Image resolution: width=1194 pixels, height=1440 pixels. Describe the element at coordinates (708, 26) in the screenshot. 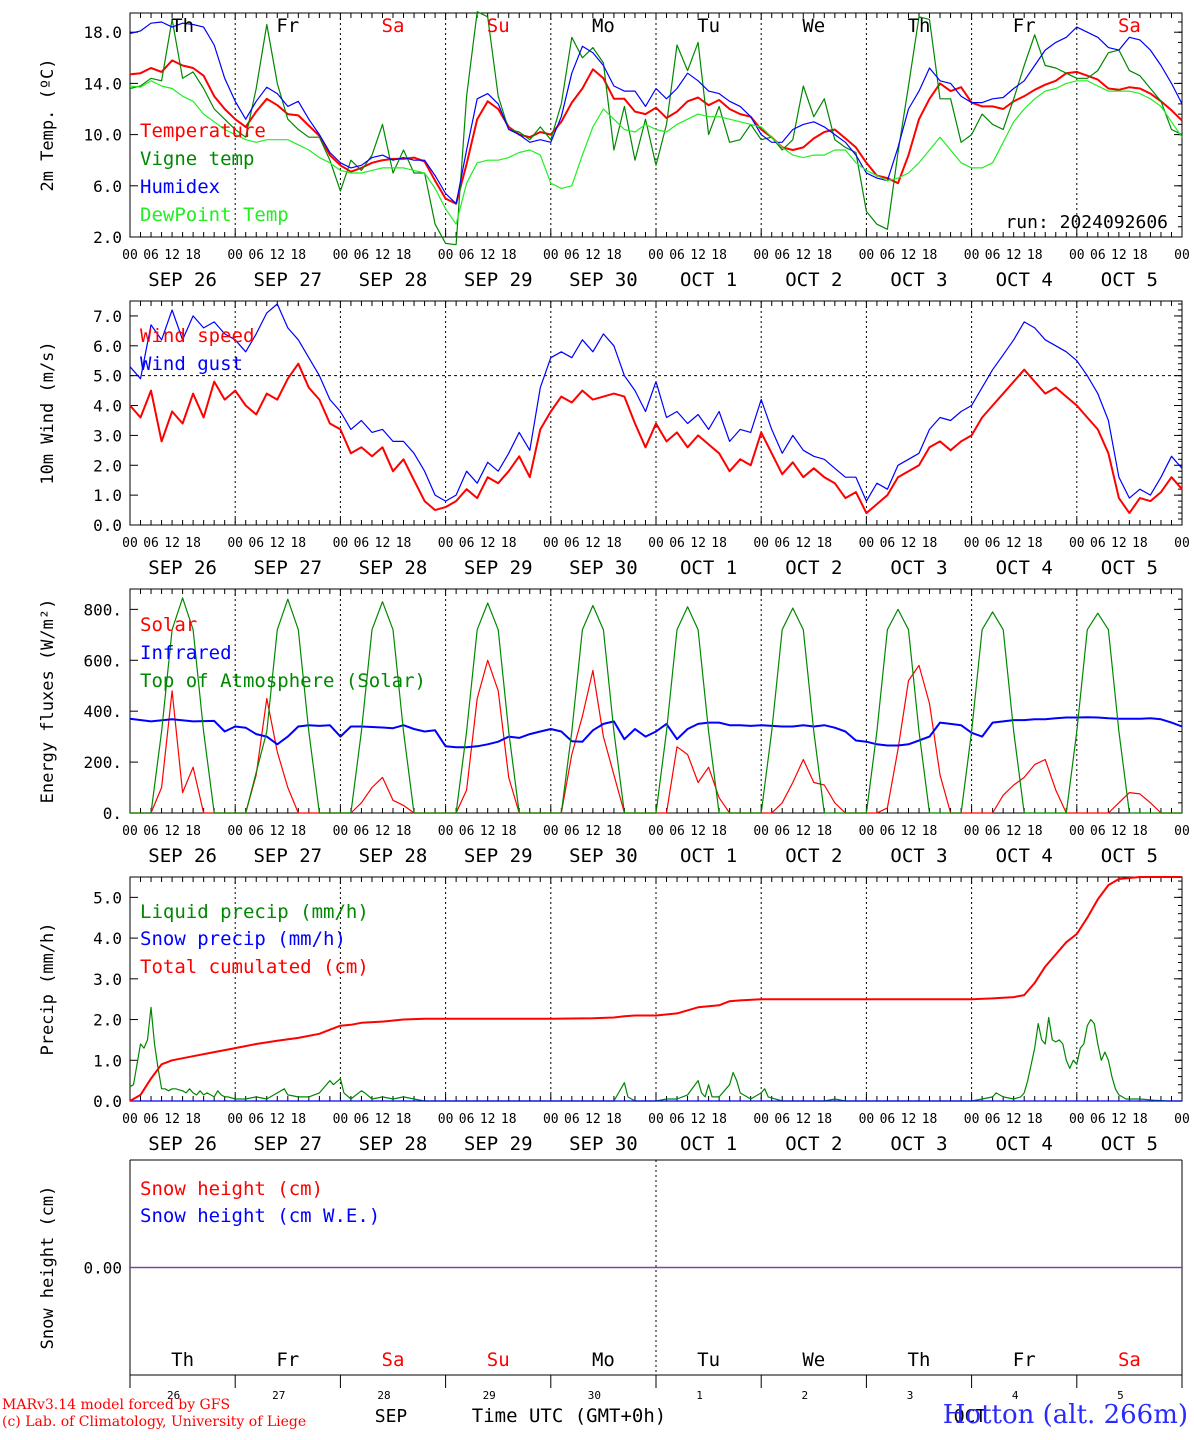

I see `day-of-week-label: Tu` at that location.